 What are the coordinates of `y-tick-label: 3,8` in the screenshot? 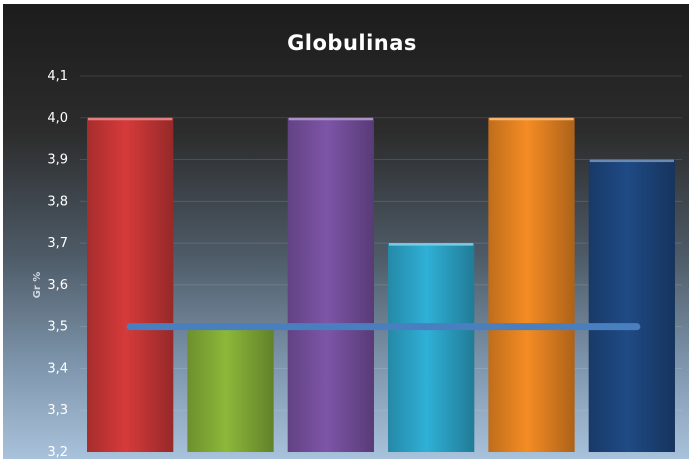 It's located at (57, 201).